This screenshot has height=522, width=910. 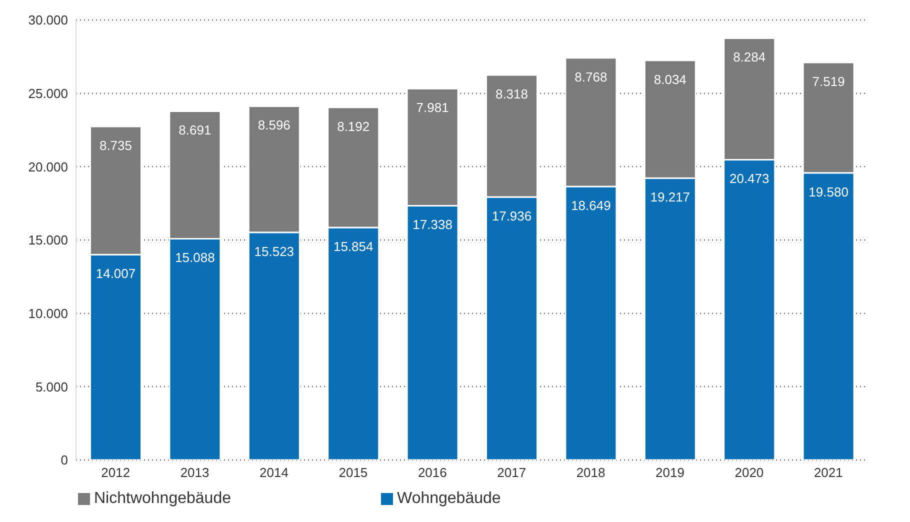 What do you see at coordinates (670, 472) in the screenshot?
I see `x-tick-label: 2019` at bounding box center [670, 472].